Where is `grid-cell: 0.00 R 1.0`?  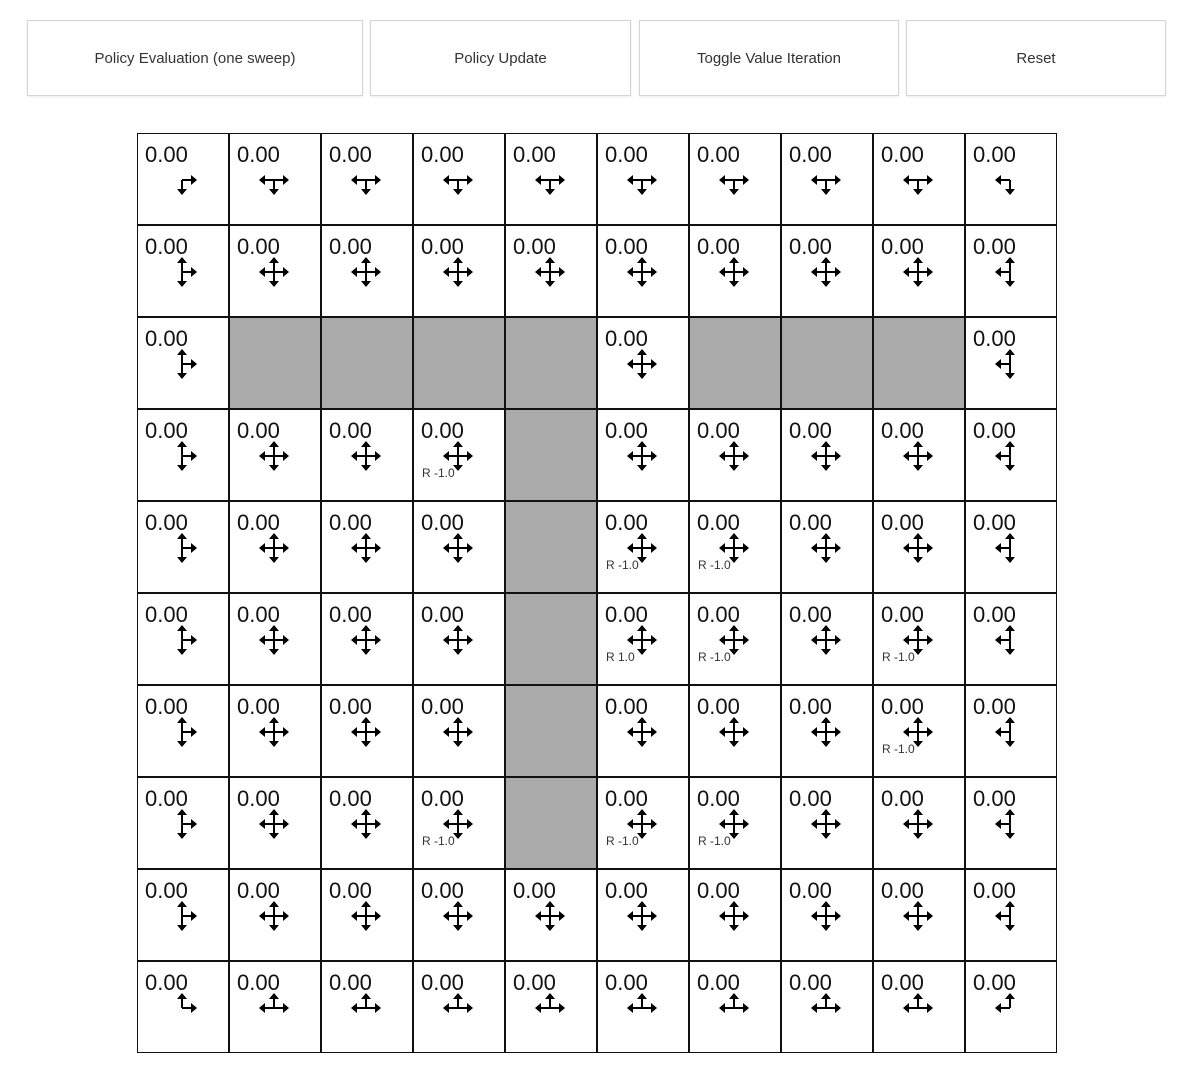 grid-cell: 0.00 R 1.0 is located at coordinates (643, 639).